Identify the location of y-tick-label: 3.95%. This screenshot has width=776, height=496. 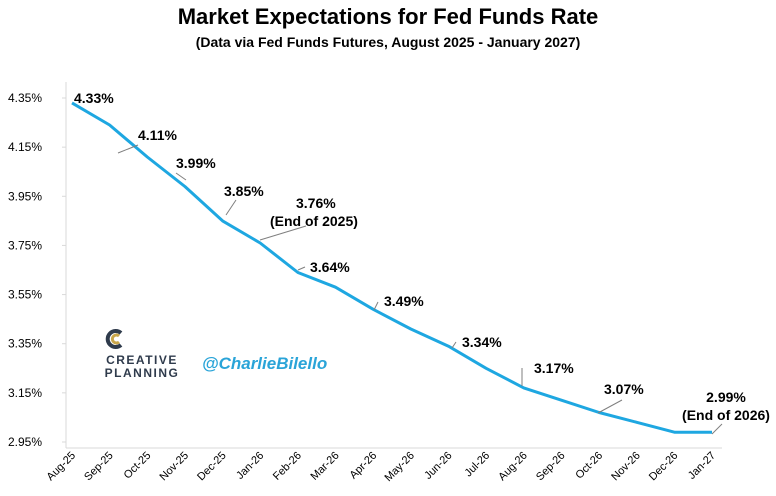
(25, 196).